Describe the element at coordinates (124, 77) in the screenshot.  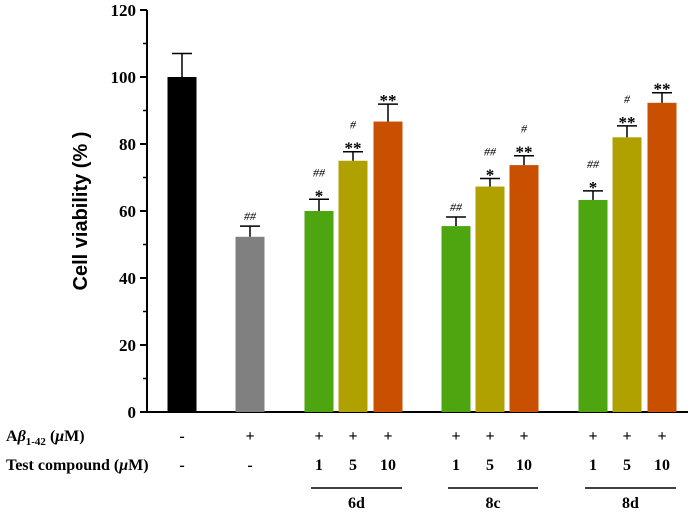
I see `y-tick-label: 100` at that location.